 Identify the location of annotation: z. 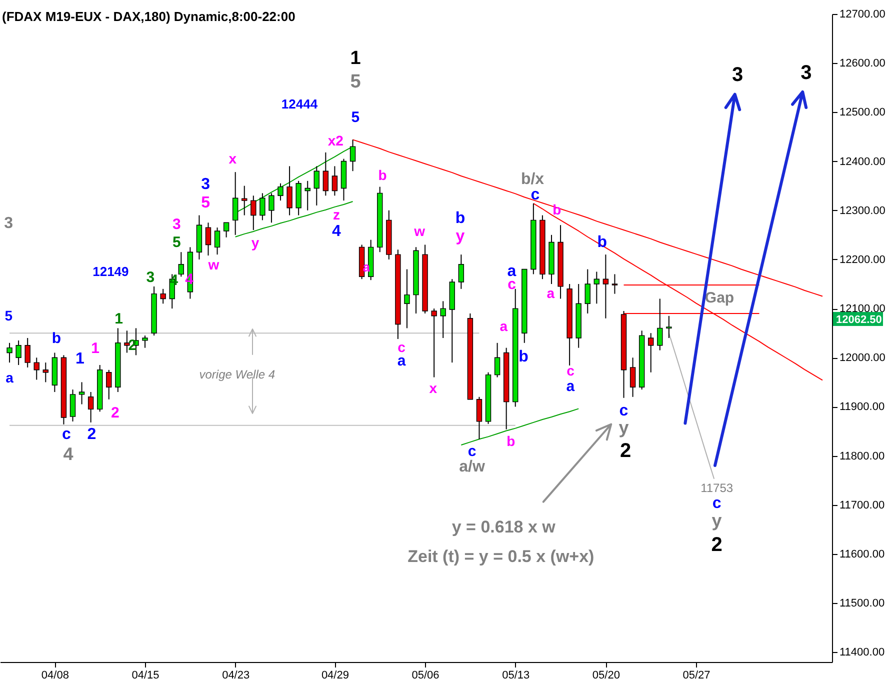
(336, 214).